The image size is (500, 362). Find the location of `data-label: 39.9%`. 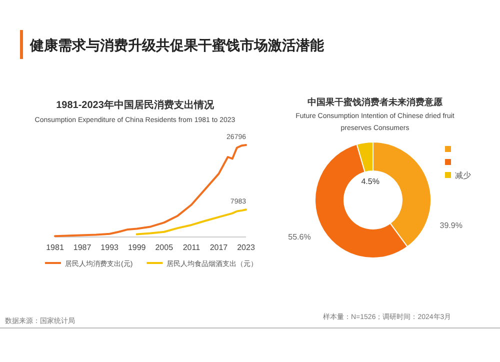

data-label: 39.9% is located at coordinates (451, 225).